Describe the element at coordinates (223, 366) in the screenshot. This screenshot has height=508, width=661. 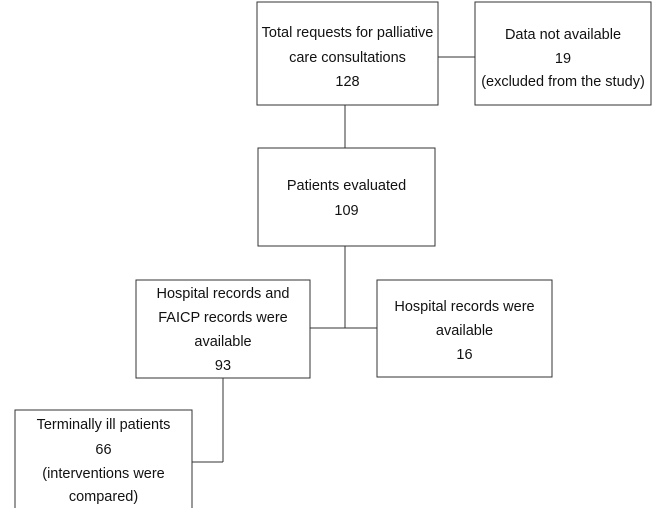
I see `node-text: 93` at that location.